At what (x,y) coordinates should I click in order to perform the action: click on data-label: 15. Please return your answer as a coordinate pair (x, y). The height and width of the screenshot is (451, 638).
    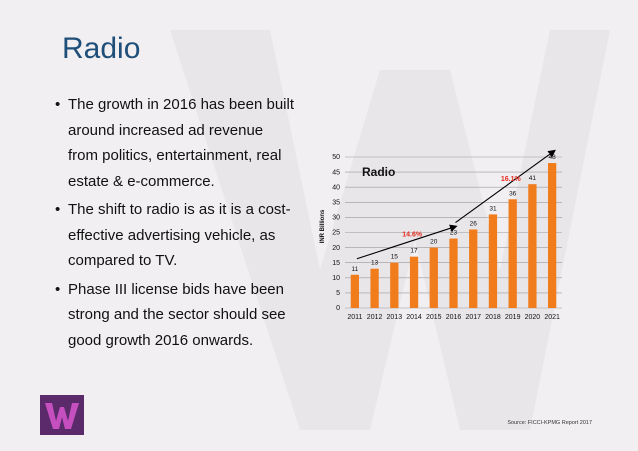
    Looking at the image, I should click on (395, 257).